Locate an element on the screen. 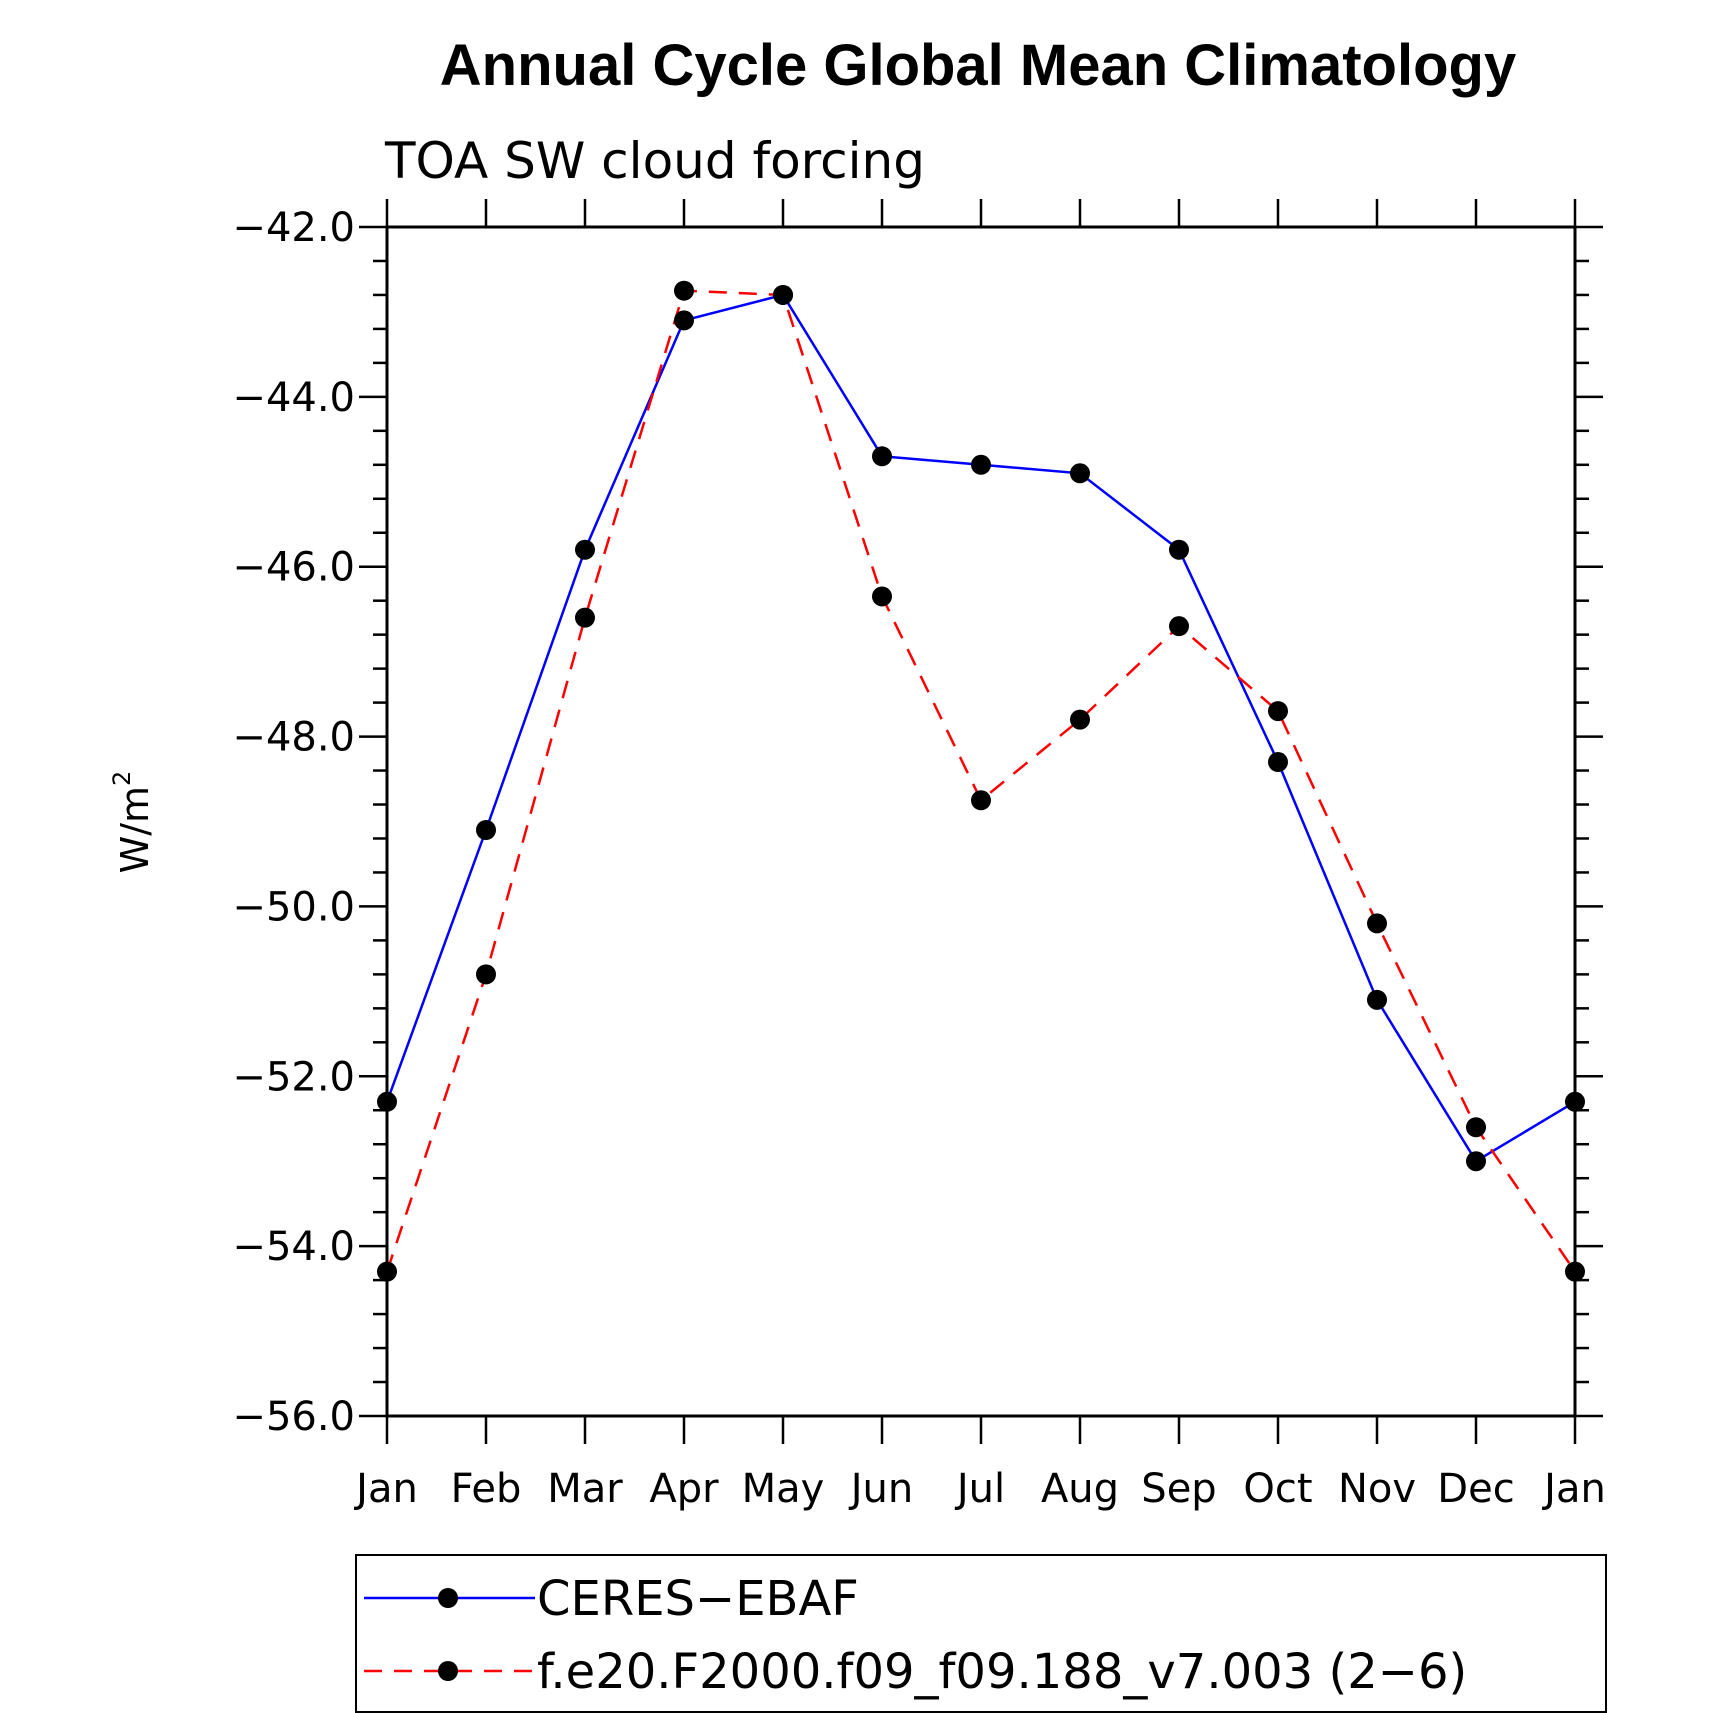  y-tick-label: −44.0 is located at coordinates (293, 398).